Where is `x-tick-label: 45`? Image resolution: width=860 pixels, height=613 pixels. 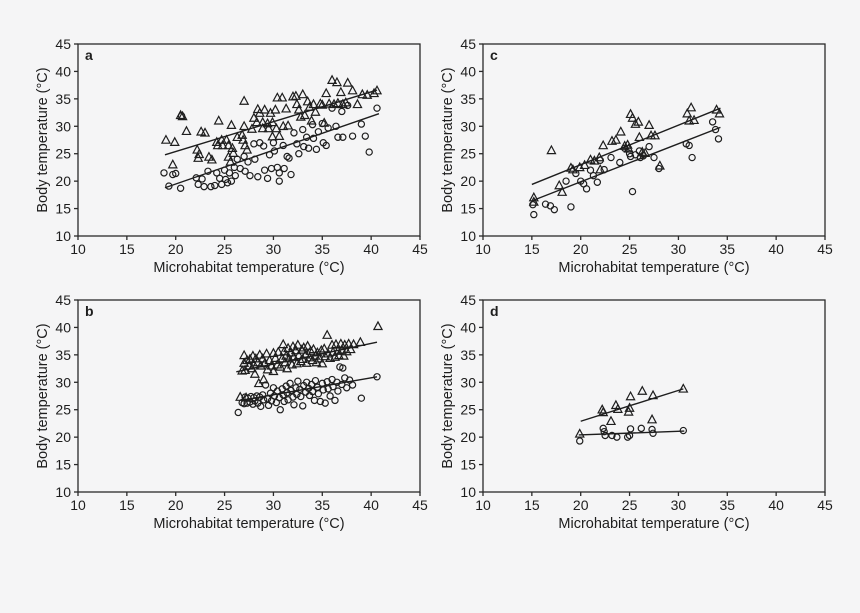
x-tick-label: 45 is located at coordinates (825, 505).